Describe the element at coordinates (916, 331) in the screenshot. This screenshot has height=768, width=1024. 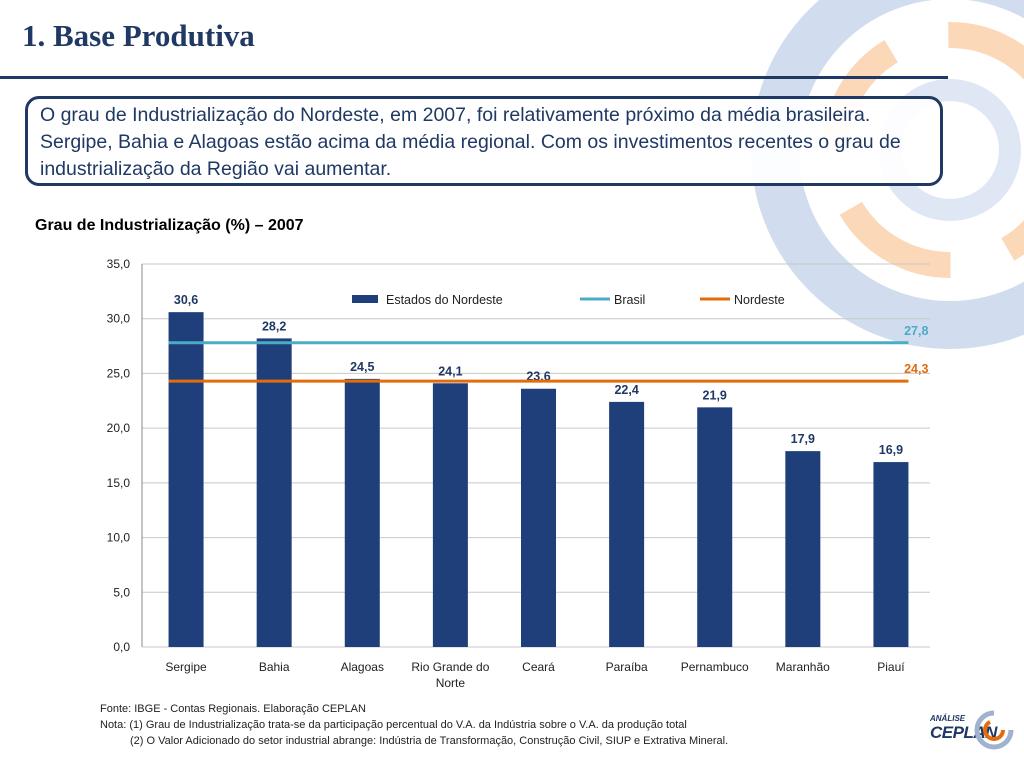
I see `reference-line-label: 27,8` at that location.